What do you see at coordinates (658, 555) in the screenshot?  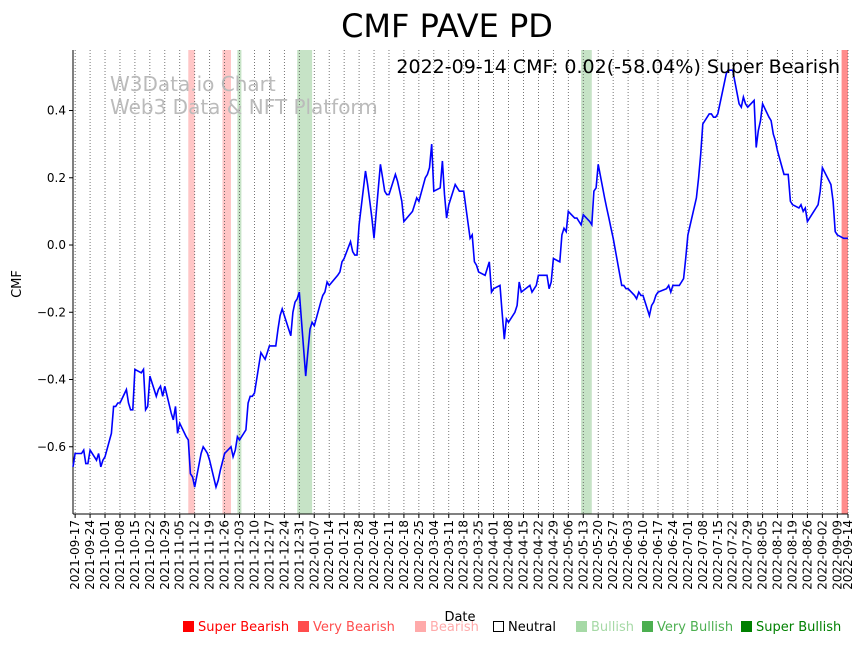 I see `x-tick-label: 2022-06-17` at bounding box center [658, 555].